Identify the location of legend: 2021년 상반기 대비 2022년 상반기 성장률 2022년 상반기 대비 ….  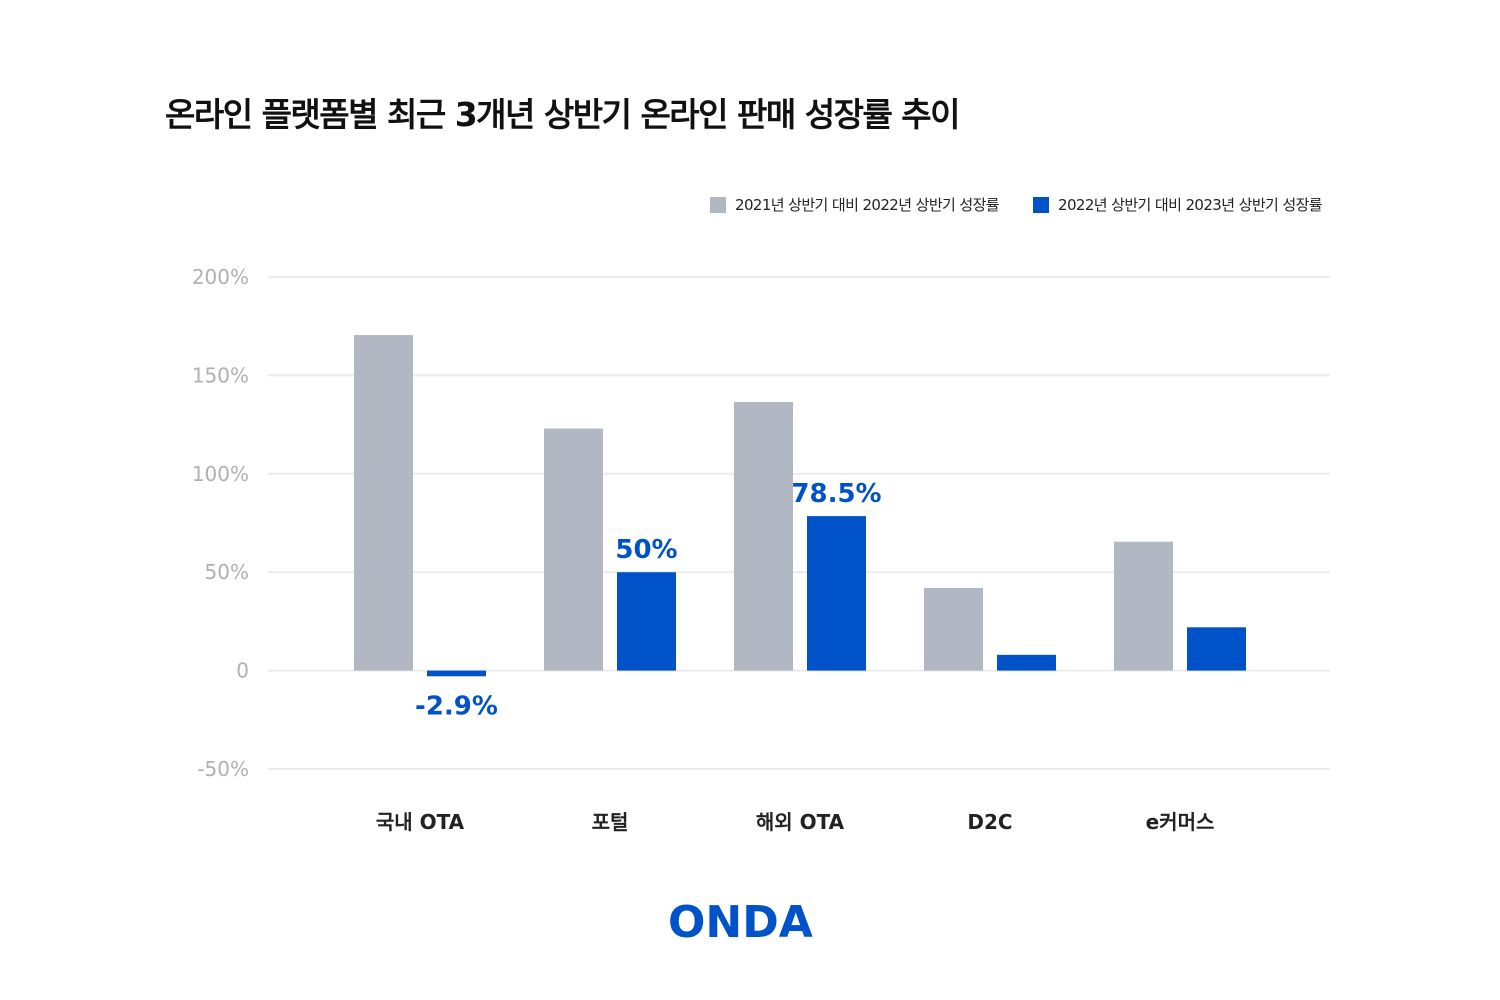
(1016, 204).